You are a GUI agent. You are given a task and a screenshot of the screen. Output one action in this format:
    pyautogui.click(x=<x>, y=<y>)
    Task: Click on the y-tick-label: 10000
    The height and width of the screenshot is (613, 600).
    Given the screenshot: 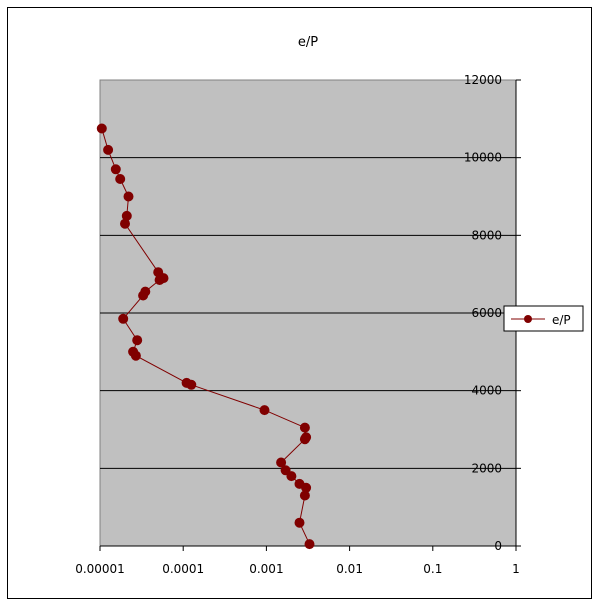 What is the action you would take?
    pyautogui.click(x=483, y=158)
    